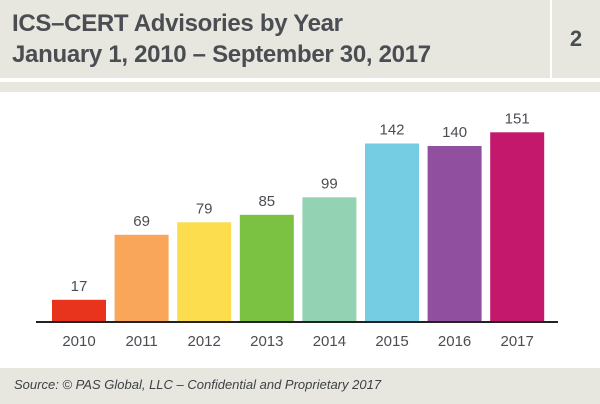  I want to click on bar-2014, so click(329, 259).